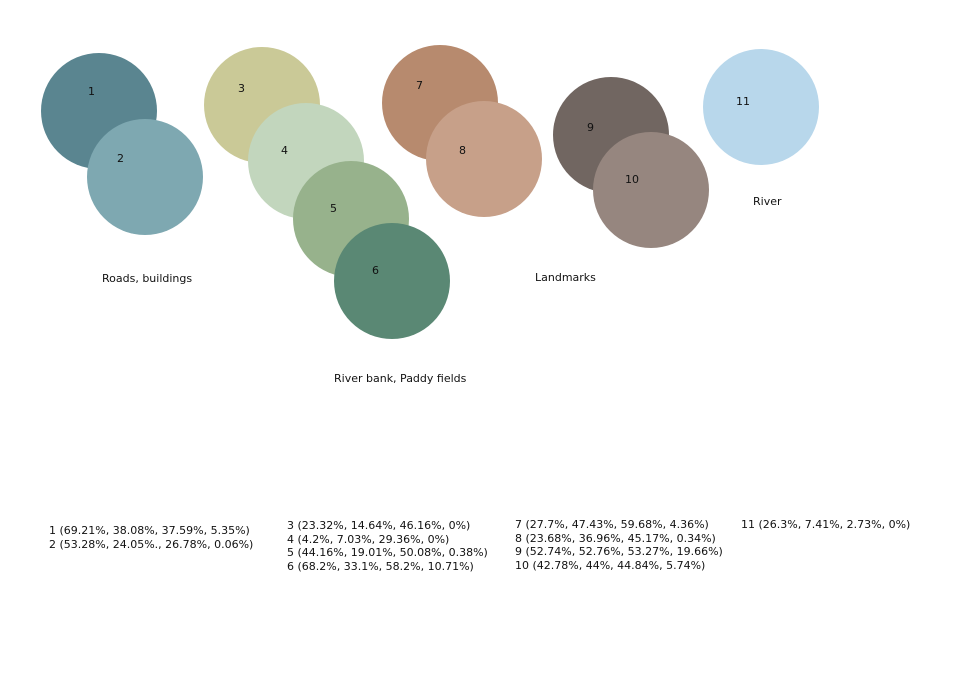 This screenshot has width=980, height=678. I want to click on legend-column-river: 11 (26.3%, 7.41%, 2.73%, 0%), so click(825, 525).